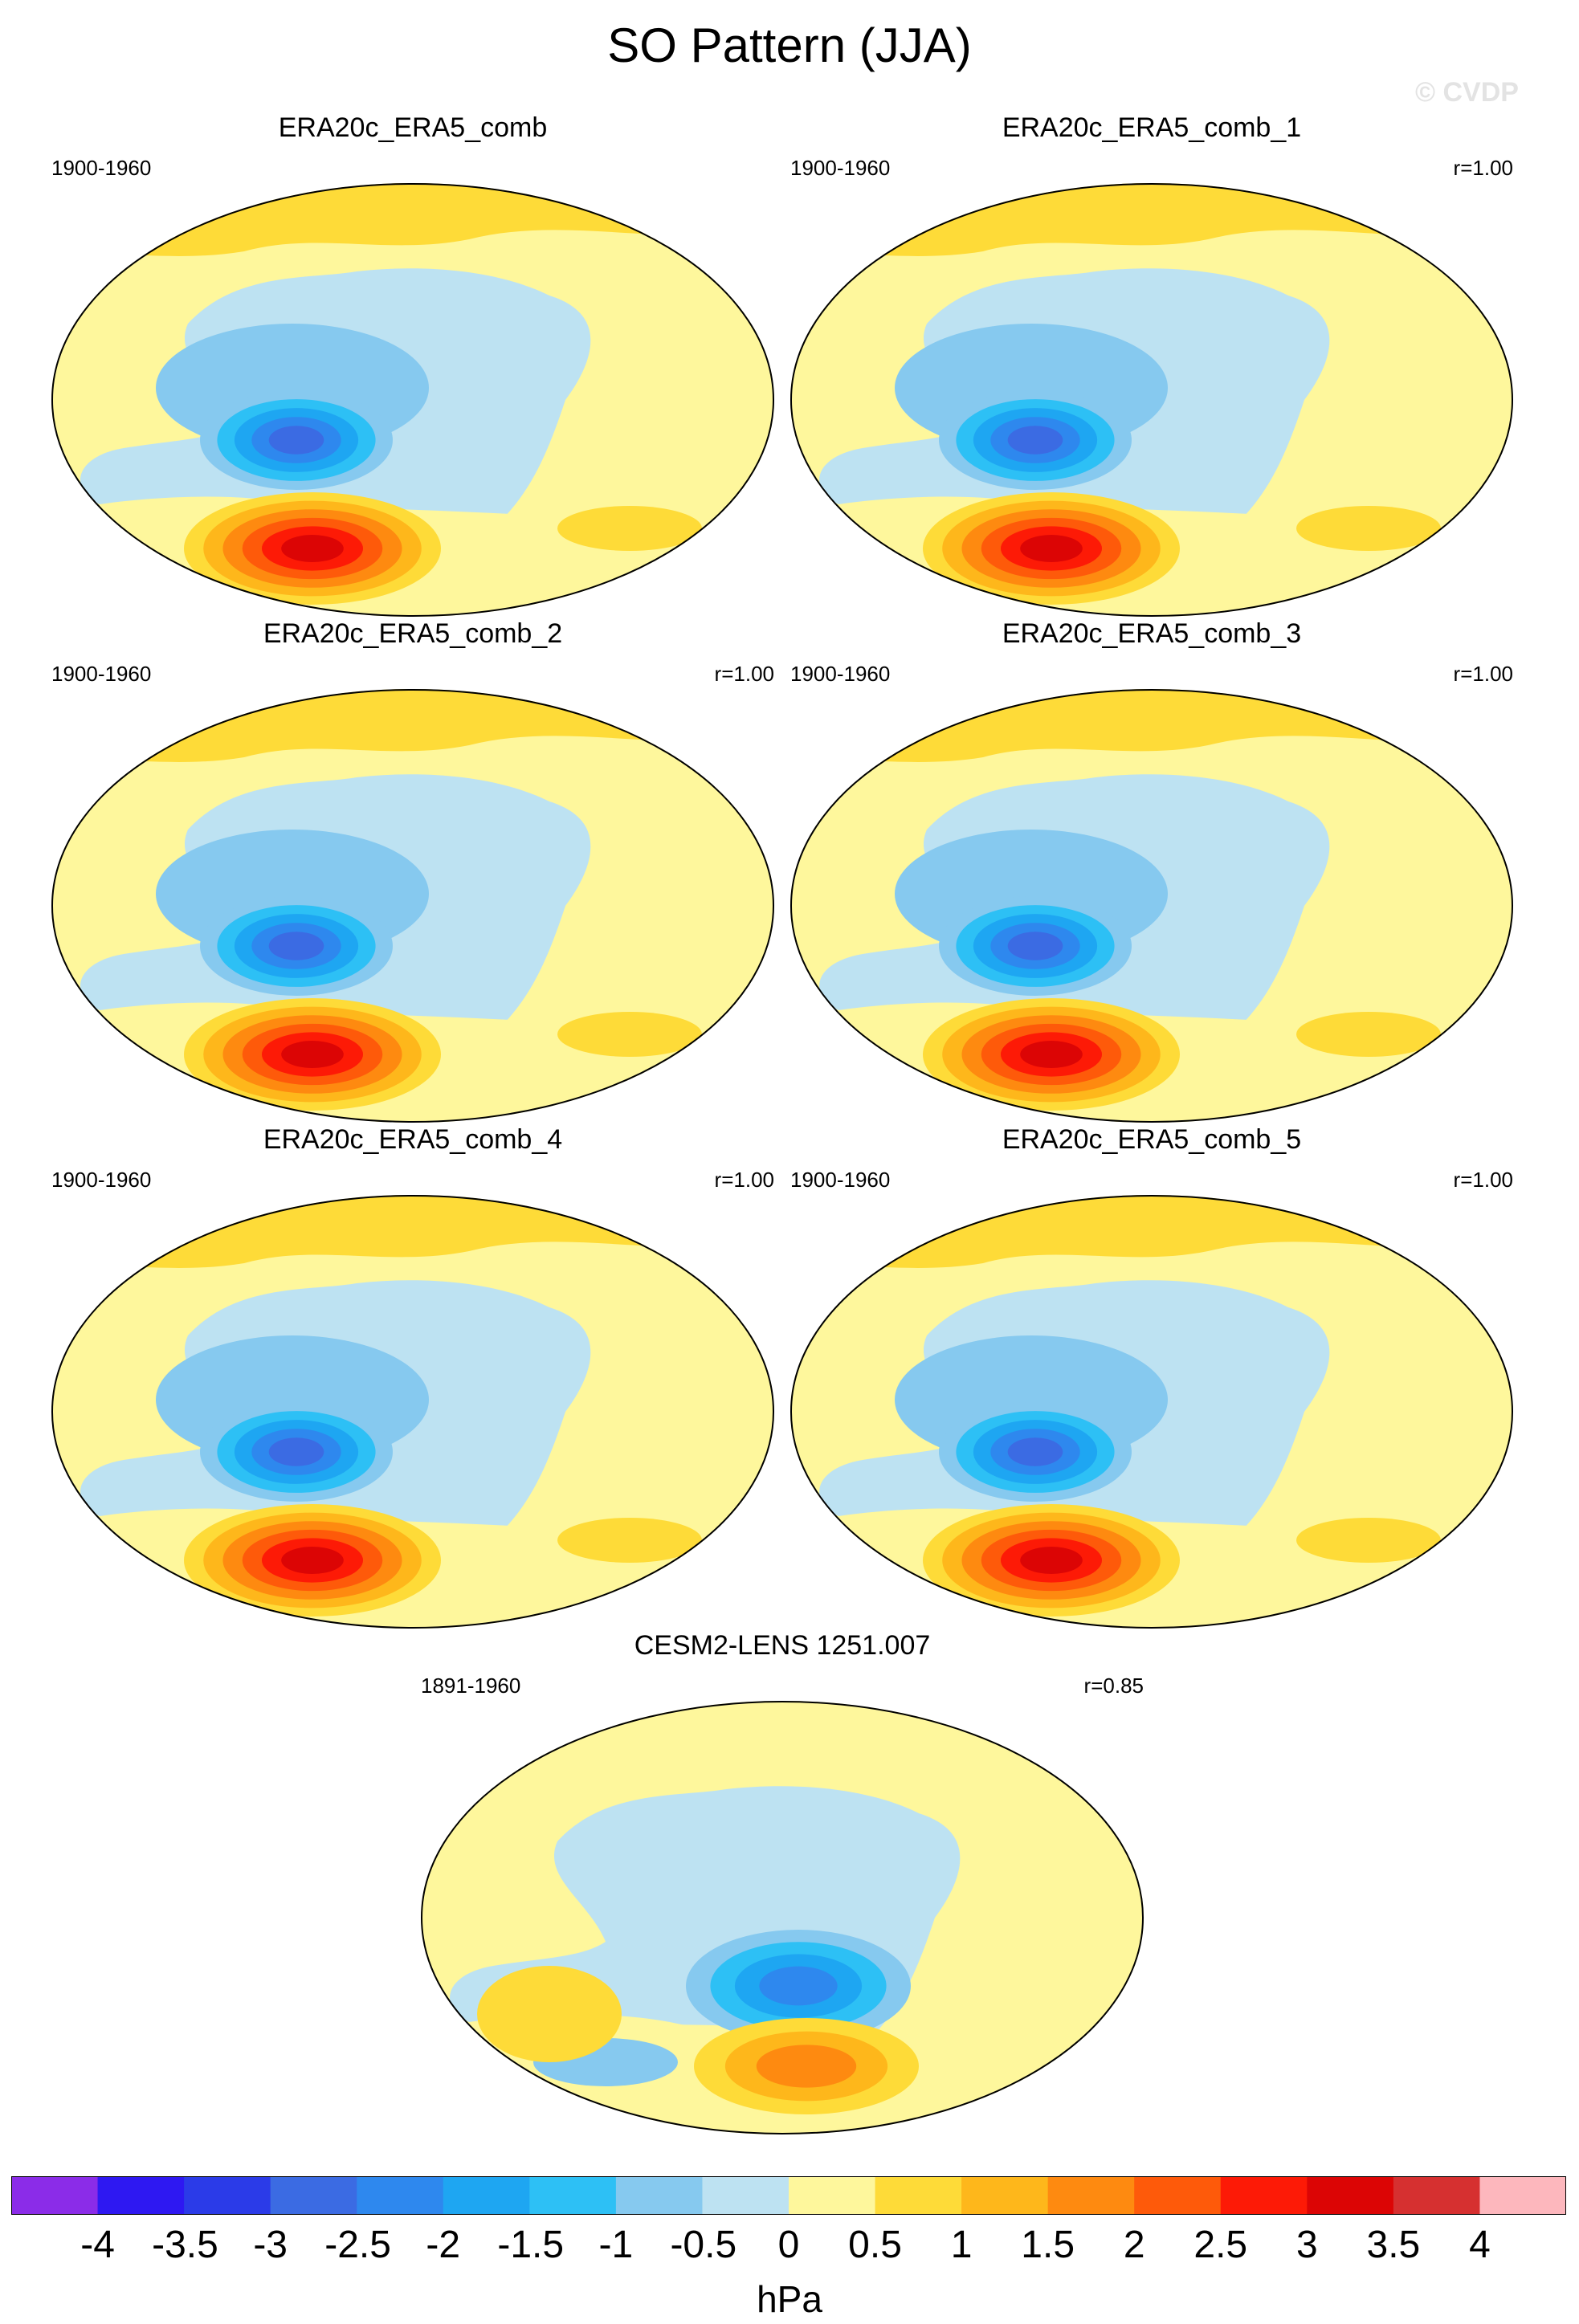 The image size is (1579, 2324). Describe the element at coordinates (789, 2299) in the screenshot. I see `colorbar-units: hPa` at that location.